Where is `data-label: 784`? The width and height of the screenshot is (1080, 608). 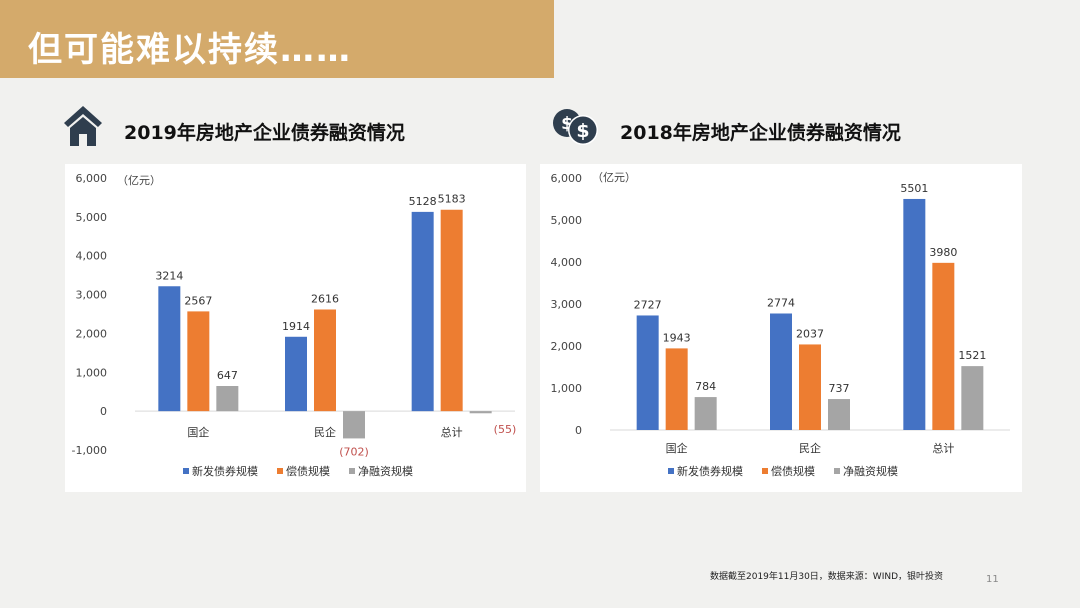
data-label: 784 is located at coordinates (705, 386).